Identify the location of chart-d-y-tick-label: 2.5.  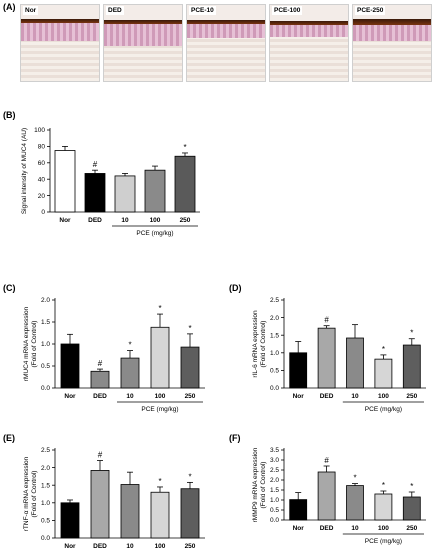
(274, 300).